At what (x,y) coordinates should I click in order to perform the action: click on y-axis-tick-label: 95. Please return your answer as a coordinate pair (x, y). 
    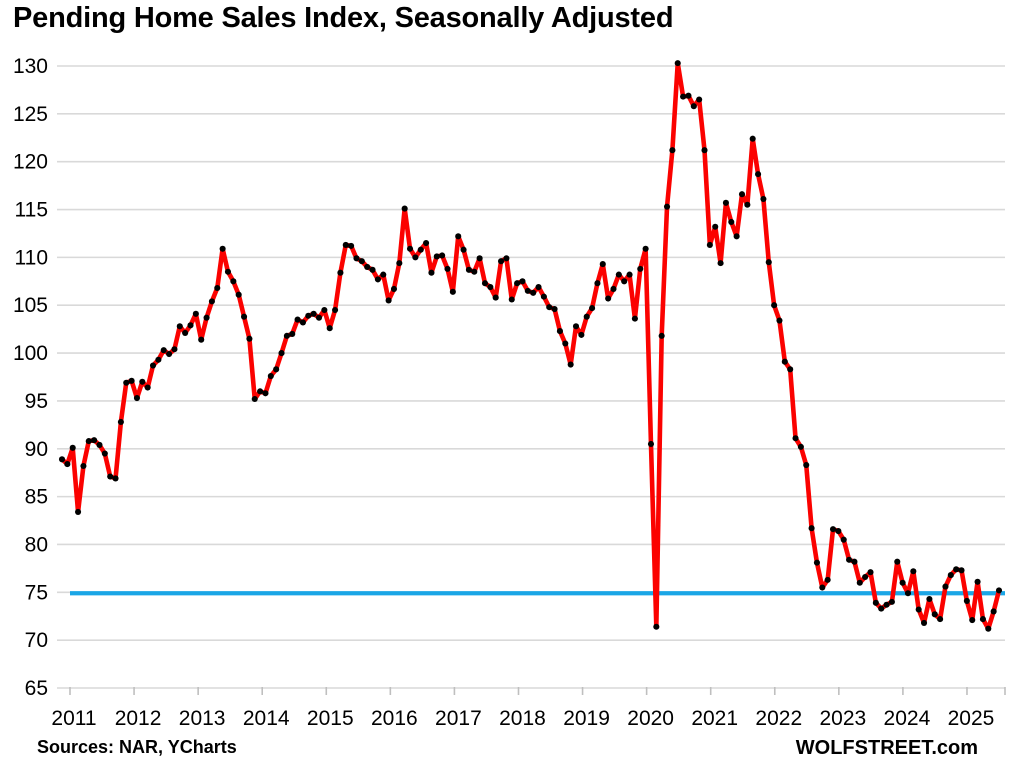
    Looking at the image, I should click on (36, 401).